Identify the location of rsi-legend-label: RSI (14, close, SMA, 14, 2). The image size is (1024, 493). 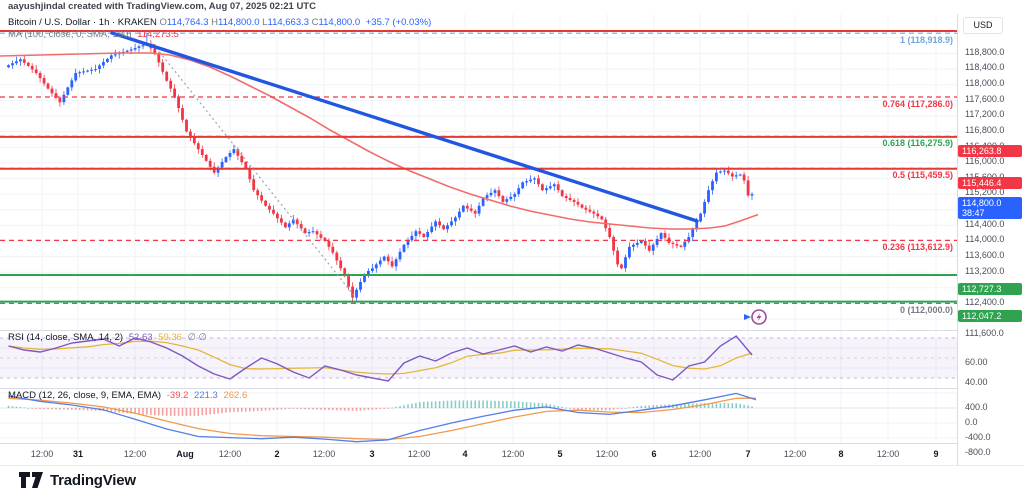
(66, 337).